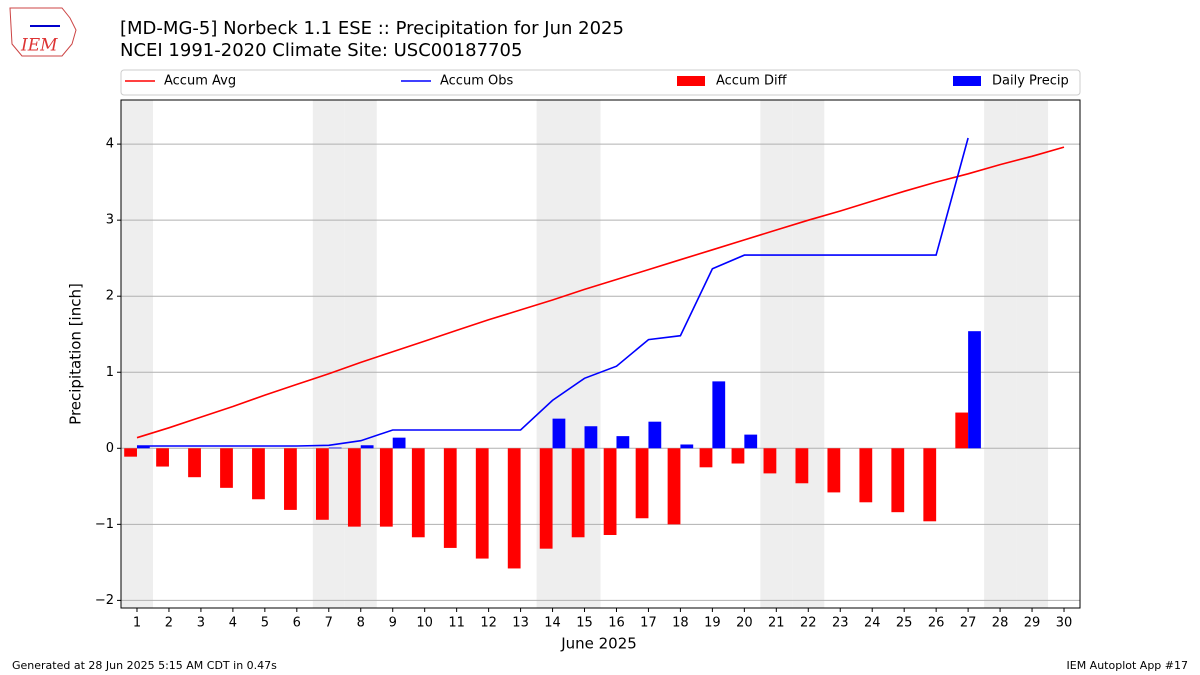  What do you see at coordinates (110, 296) in the screenshot?
I see `y-tick-label: 2` at bounding box center [110, 296].